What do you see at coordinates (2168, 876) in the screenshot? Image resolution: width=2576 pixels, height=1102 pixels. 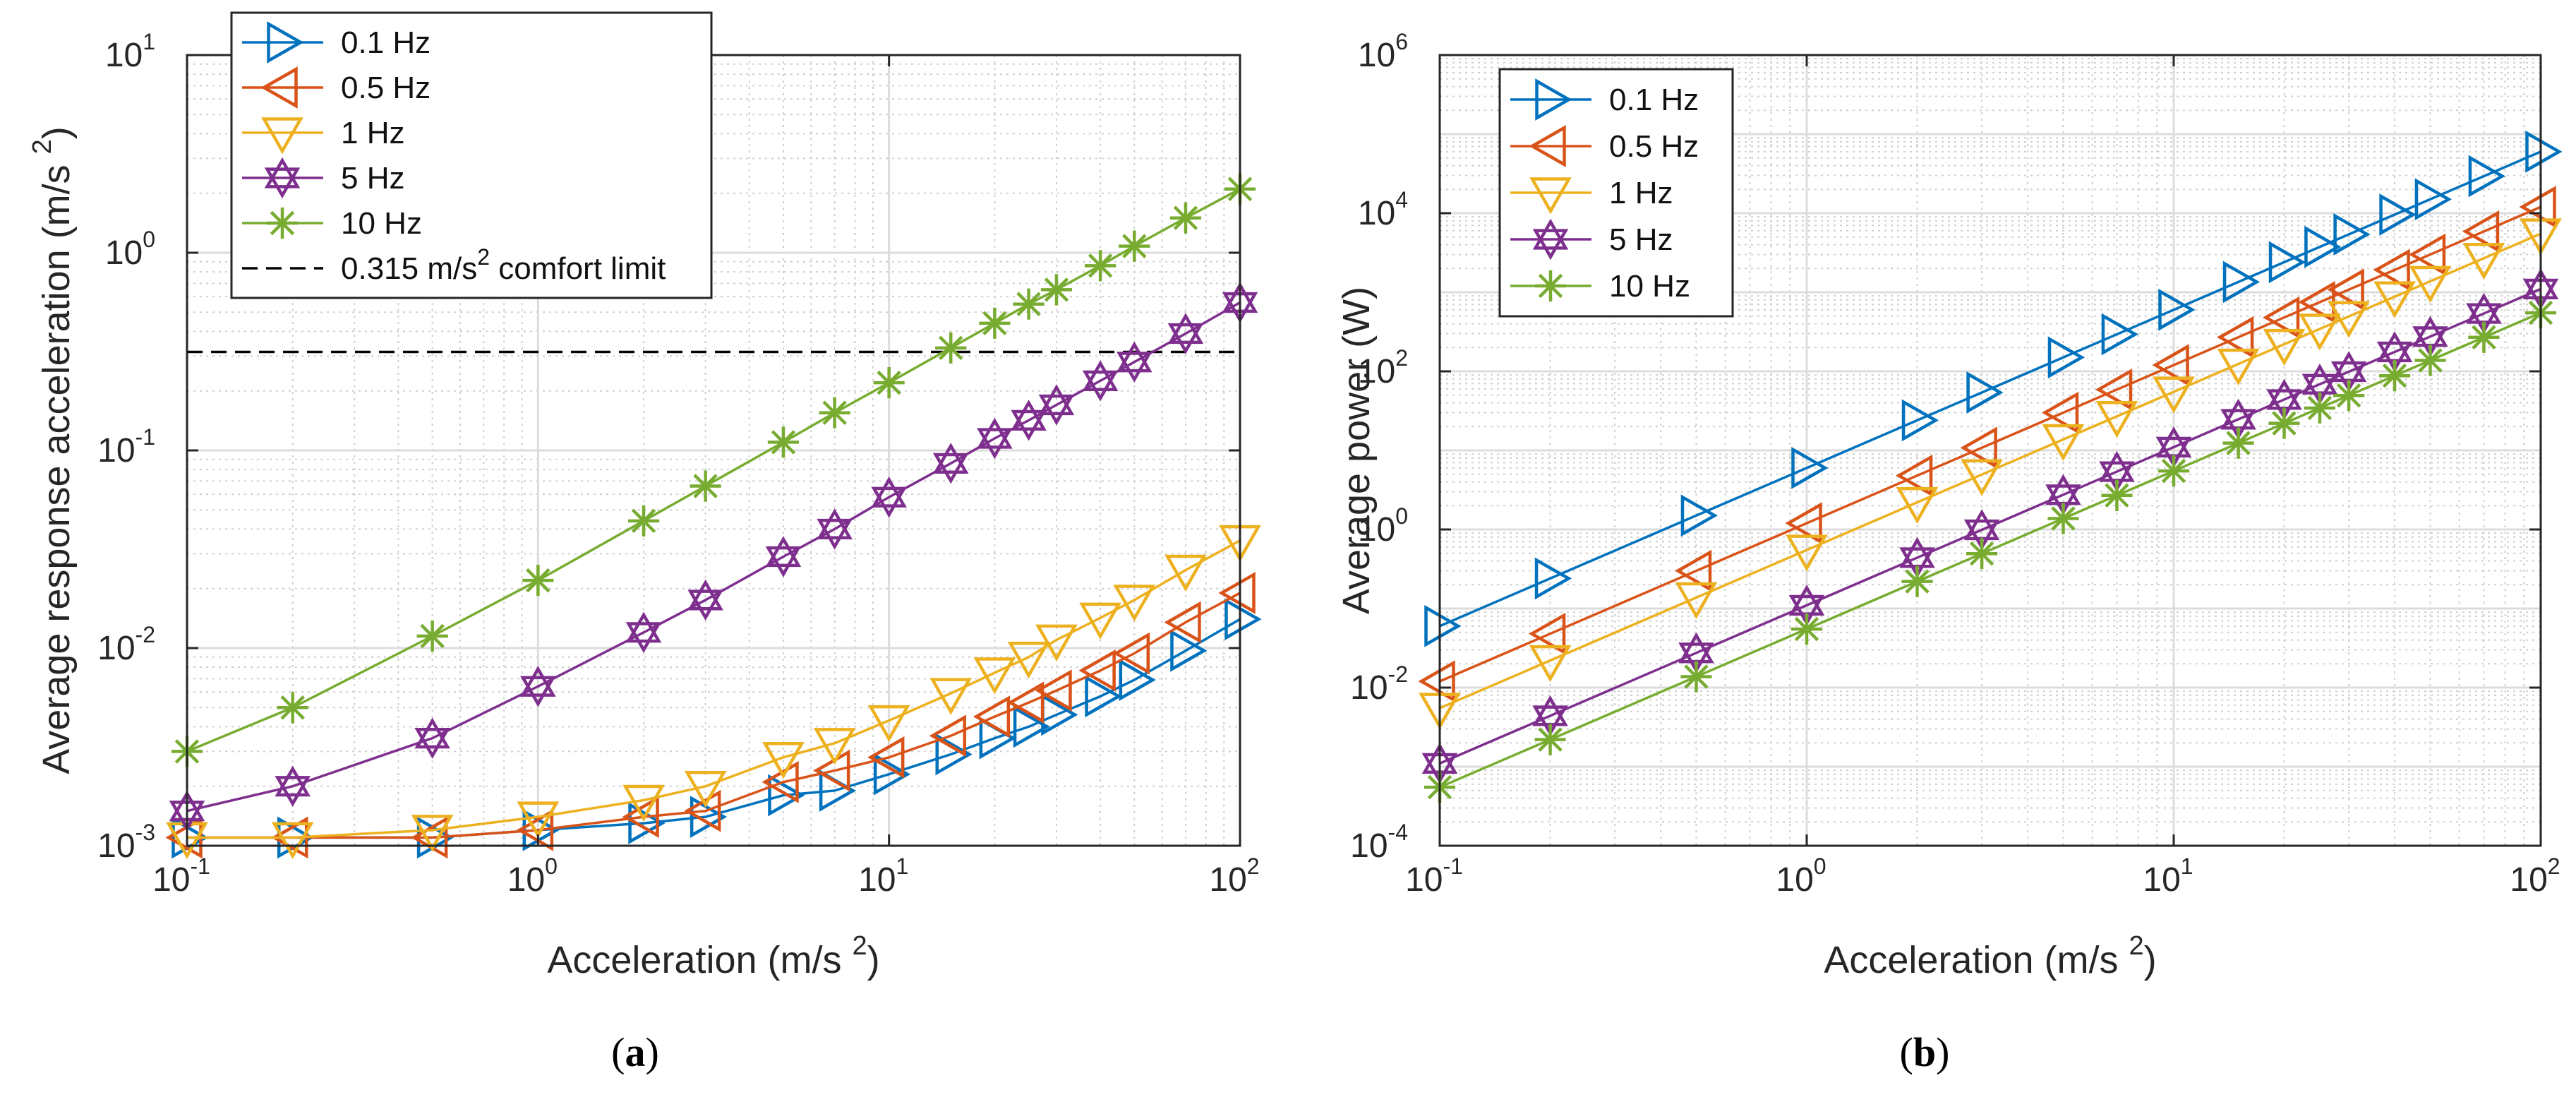 I see `x-tick-label: 10¹` at bounding box center [2168, 876].